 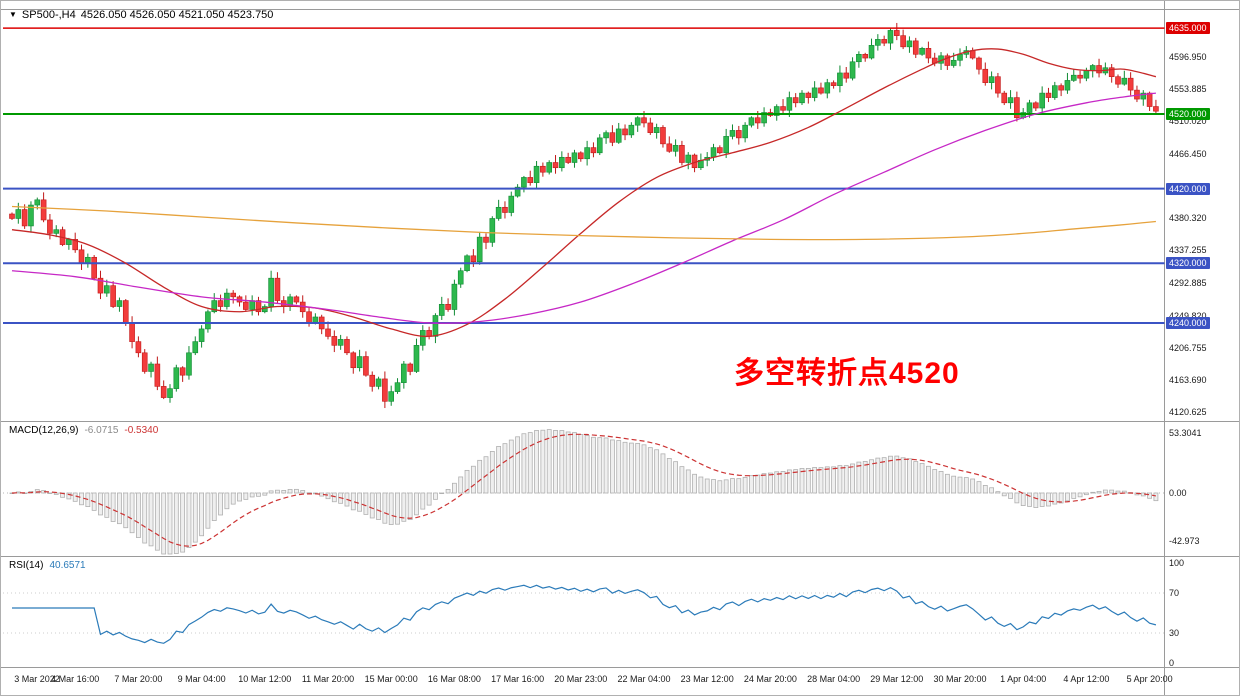 I want to click on symbol-dropdown-icon: ▼, so click(x=13, y=14).